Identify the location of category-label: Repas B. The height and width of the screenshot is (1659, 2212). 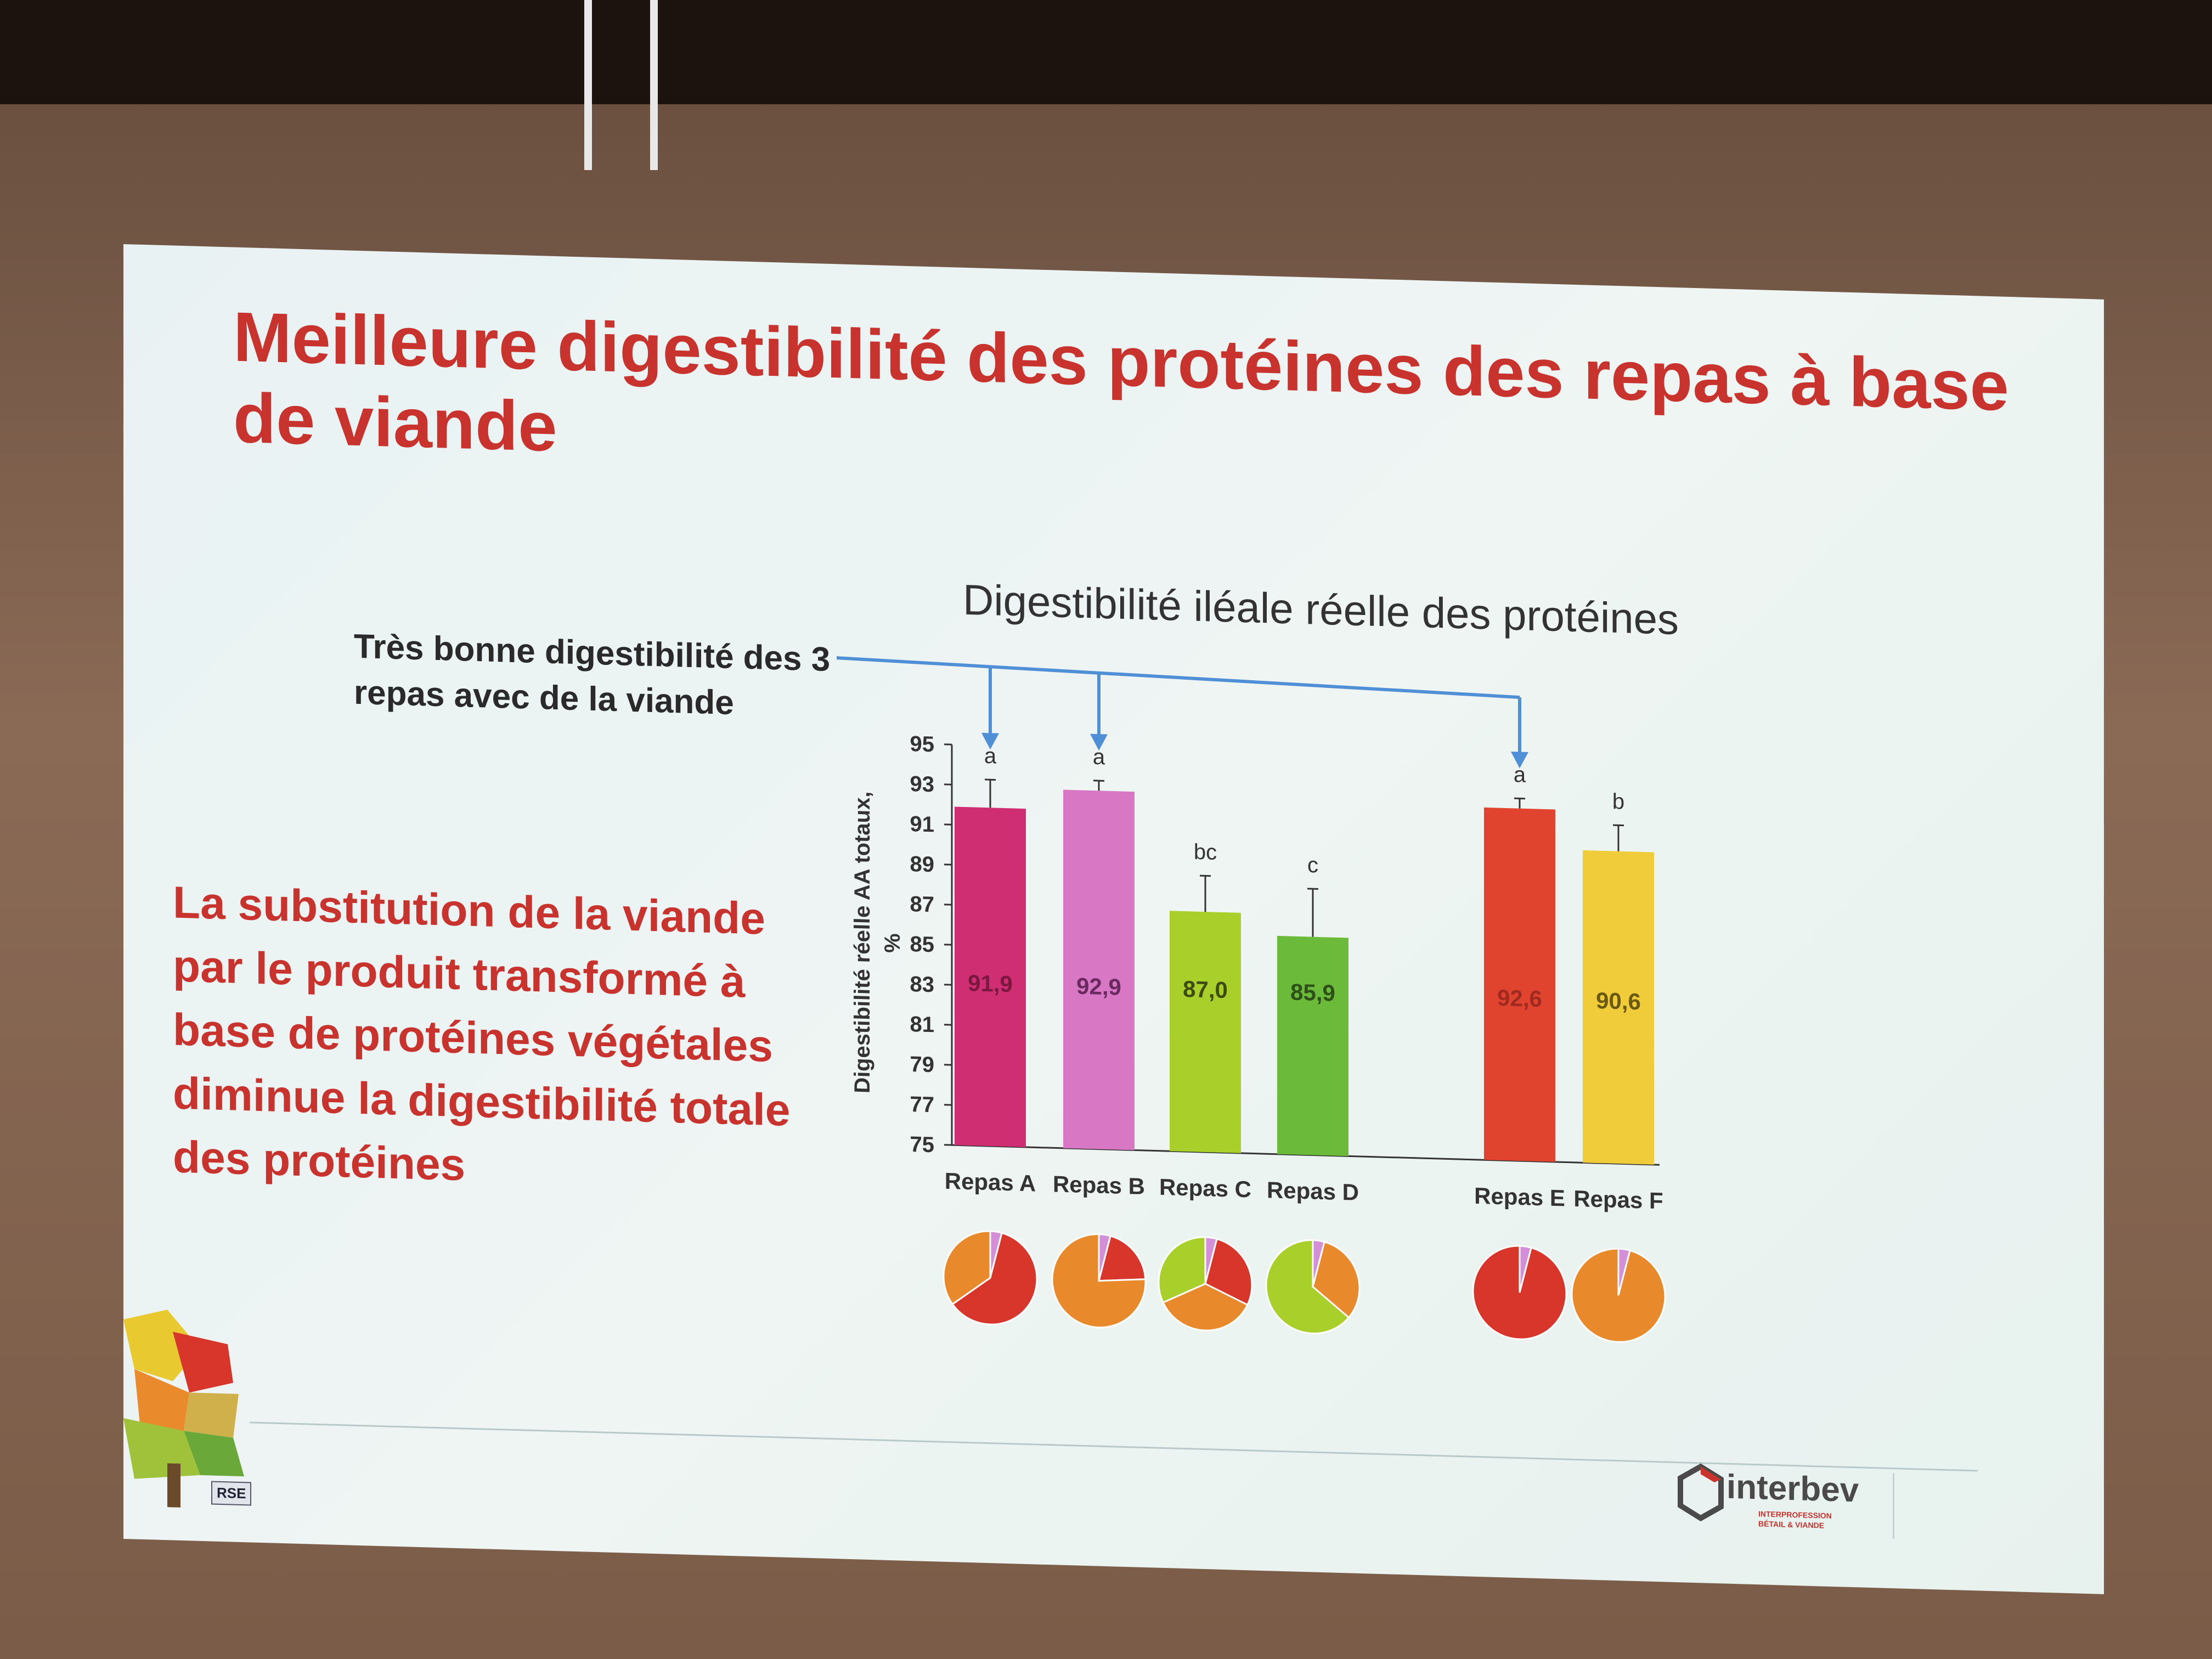
(1099, 1185).